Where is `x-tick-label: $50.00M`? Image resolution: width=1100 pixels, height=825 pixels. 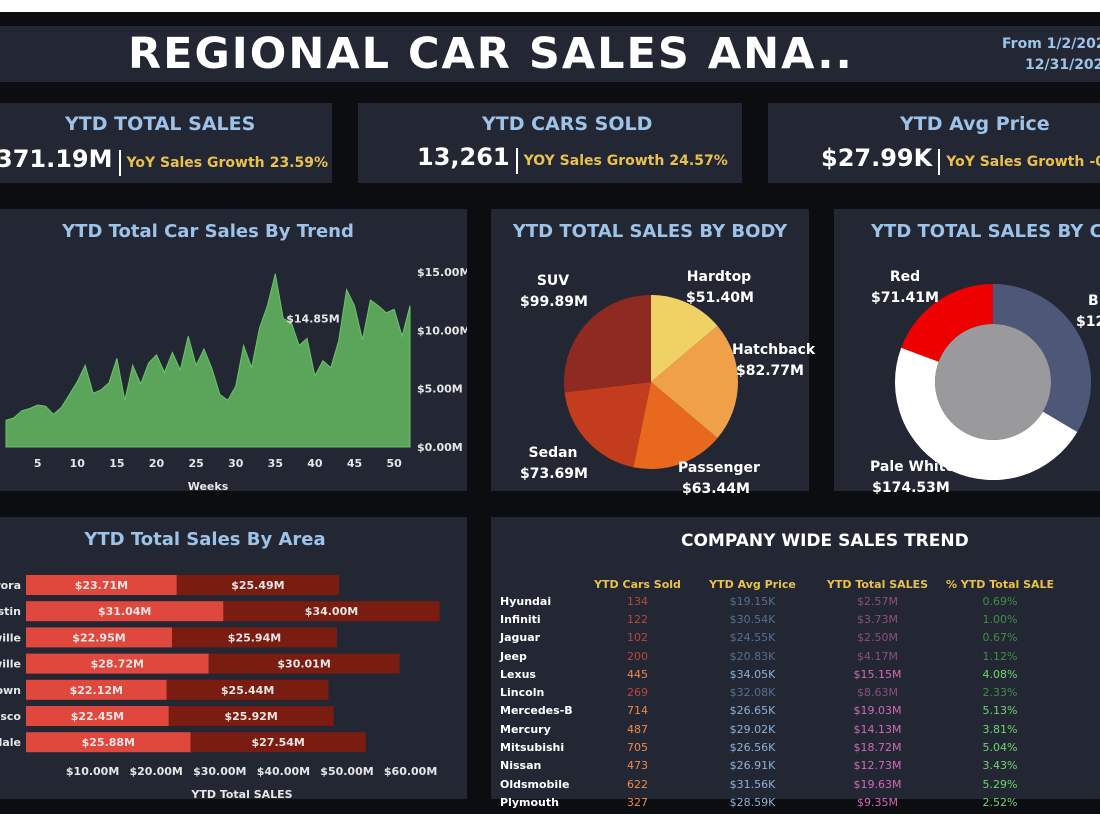 x-tick-label: $50.00M is located at coordinates (346, 771).